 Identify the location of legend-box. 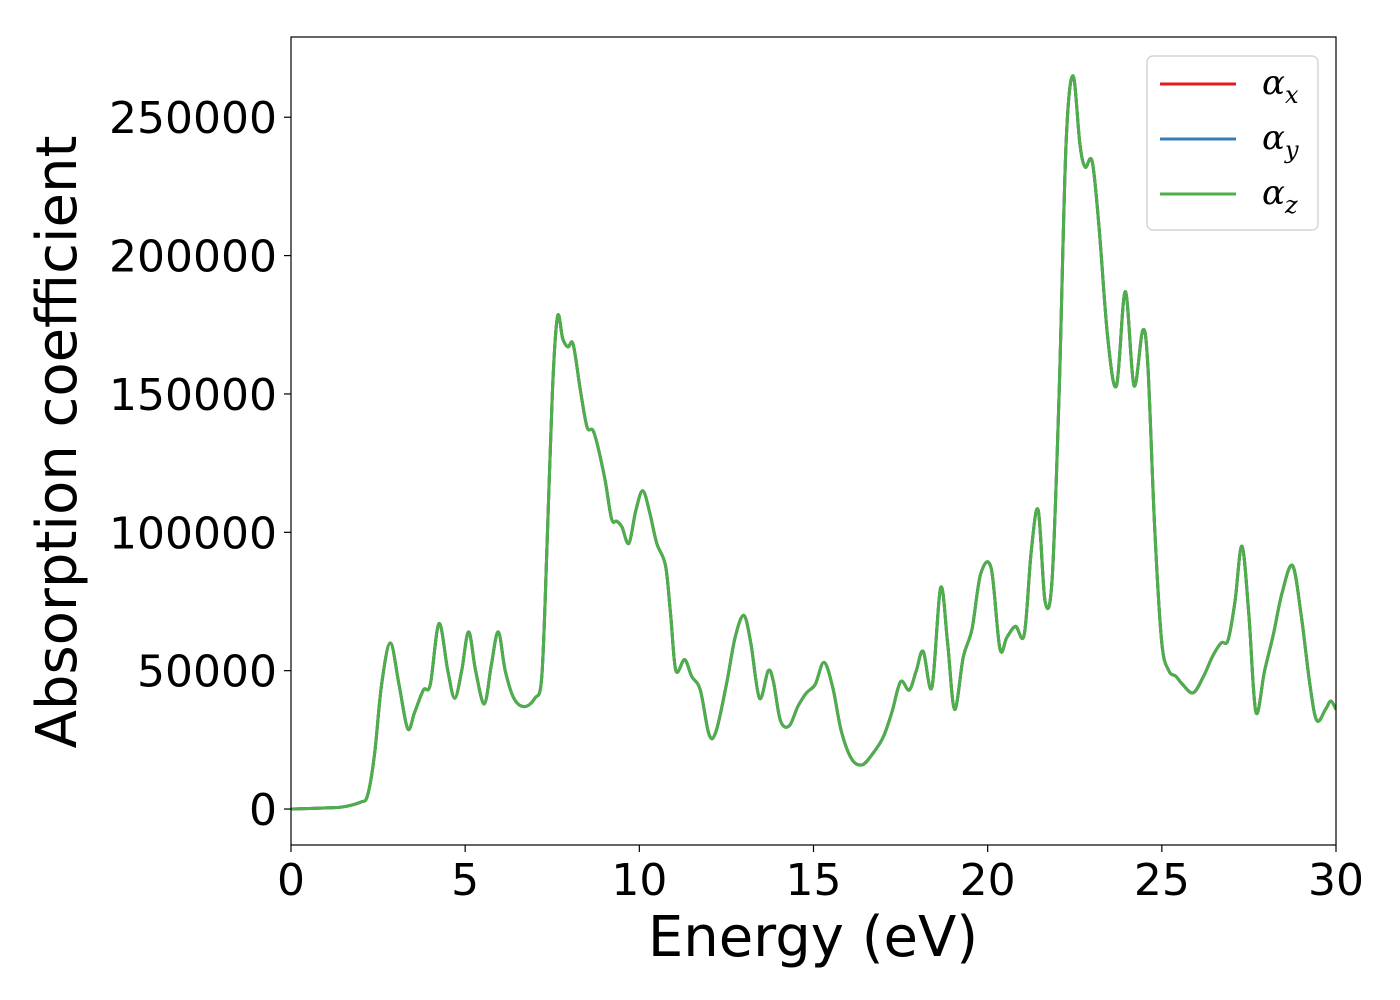
(1232, 143).